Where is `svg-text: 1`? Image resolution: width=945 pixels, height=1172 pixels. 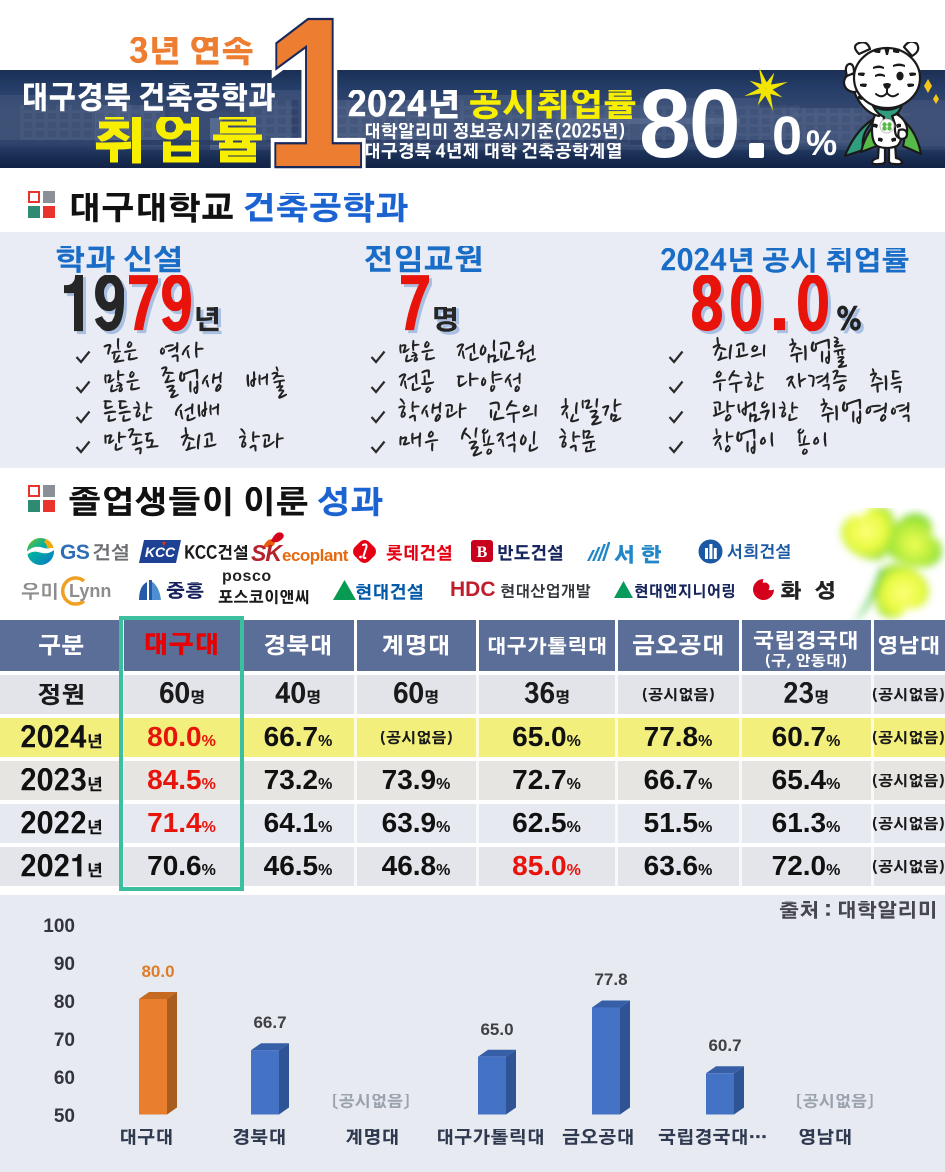 svg-text: 1 is located at coordinates (316, 86).